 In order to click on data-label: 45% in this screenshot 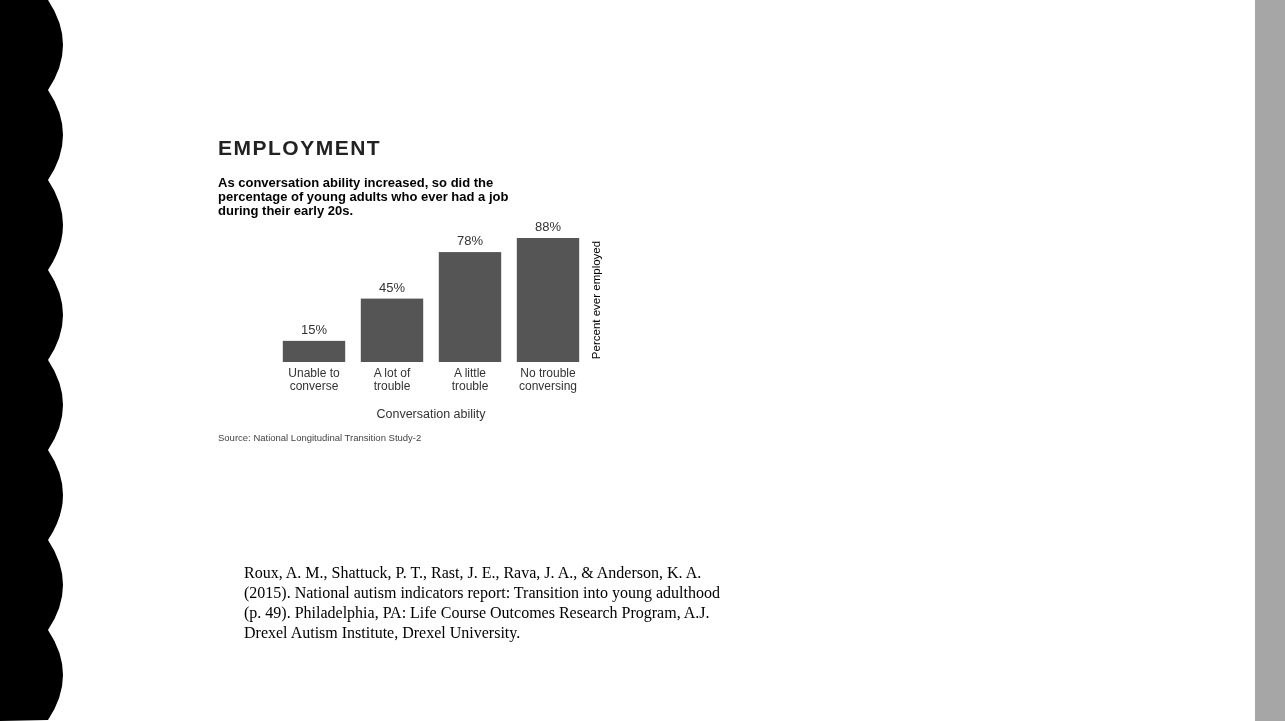, I will do `click(392, 287)`.